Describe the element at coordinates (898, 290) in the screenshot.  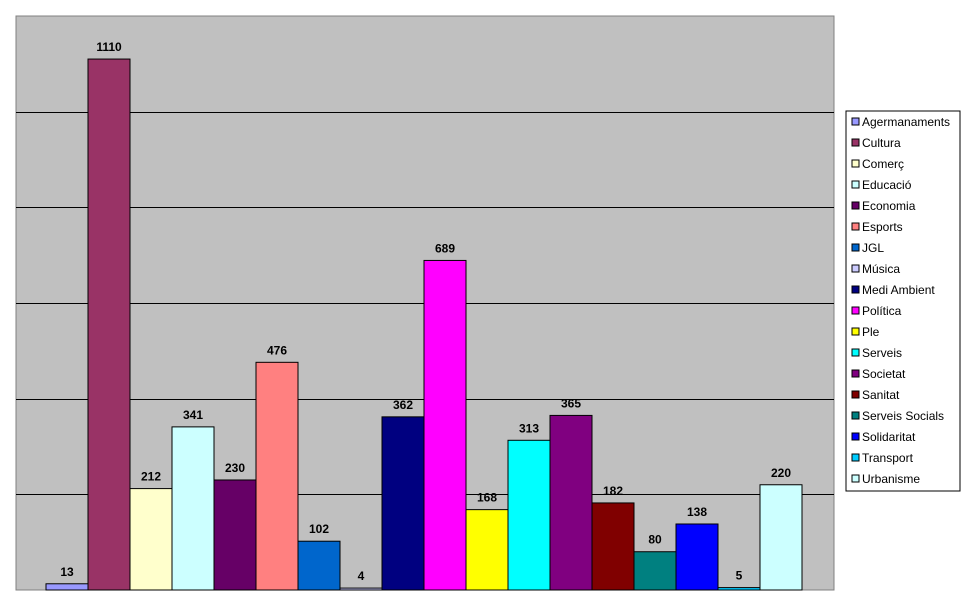
I see `legend-entry: Medi Ambient` at that location.